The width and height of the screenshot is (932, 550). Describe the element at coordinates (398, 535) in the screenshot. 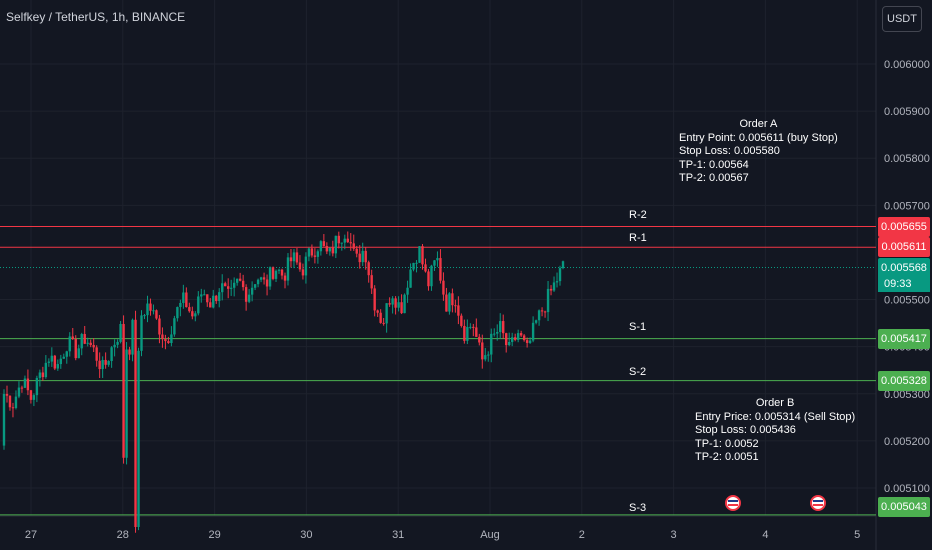

I see `x-tick-label: 31` at that location.